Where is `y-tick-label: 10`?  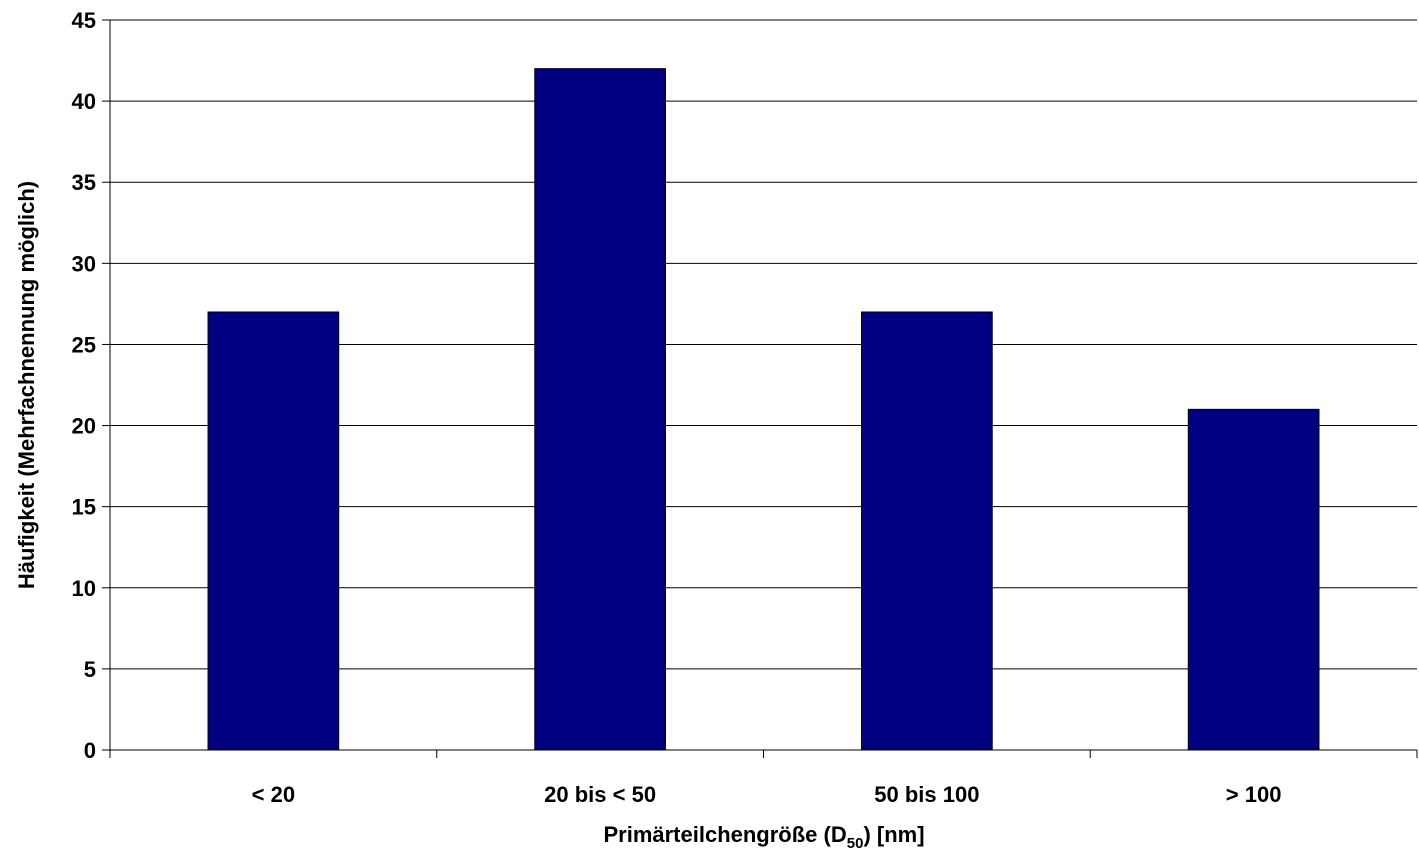 y-tick-label: 10 is located at coordinates (84, 588).